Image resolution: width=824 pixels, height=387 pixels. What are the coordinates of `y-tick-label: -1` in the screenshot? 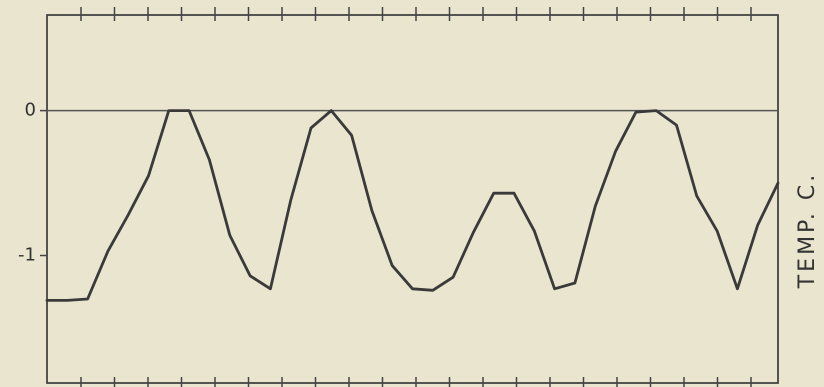 It's located at (27, 255).